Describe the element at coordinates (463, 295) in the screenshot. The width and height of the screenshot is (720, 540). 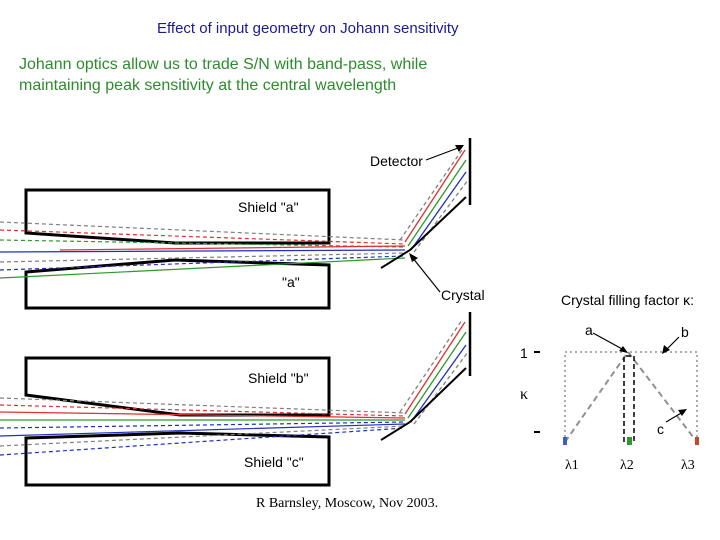
I see `crystal-label: Crystal` at that location.